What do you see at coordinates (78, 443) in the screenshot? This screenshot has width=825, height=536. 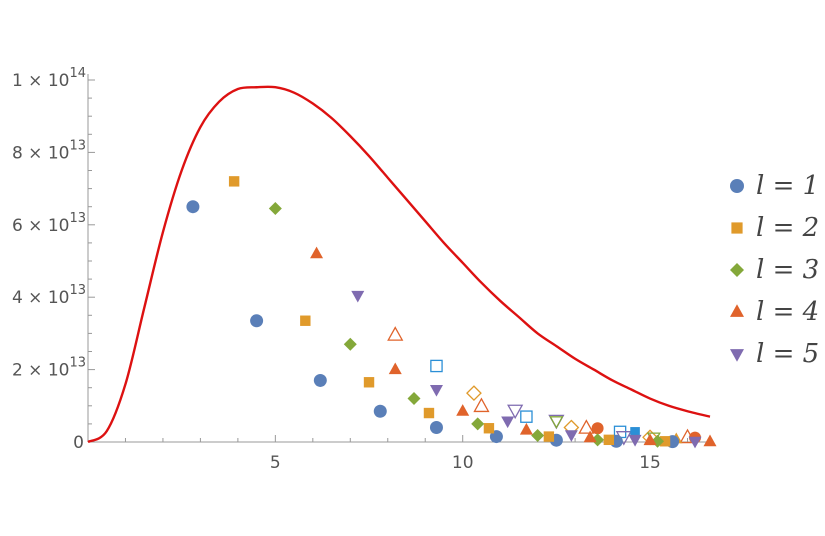 I see `y-tick-label: 0` at bounding box center [78, 443].